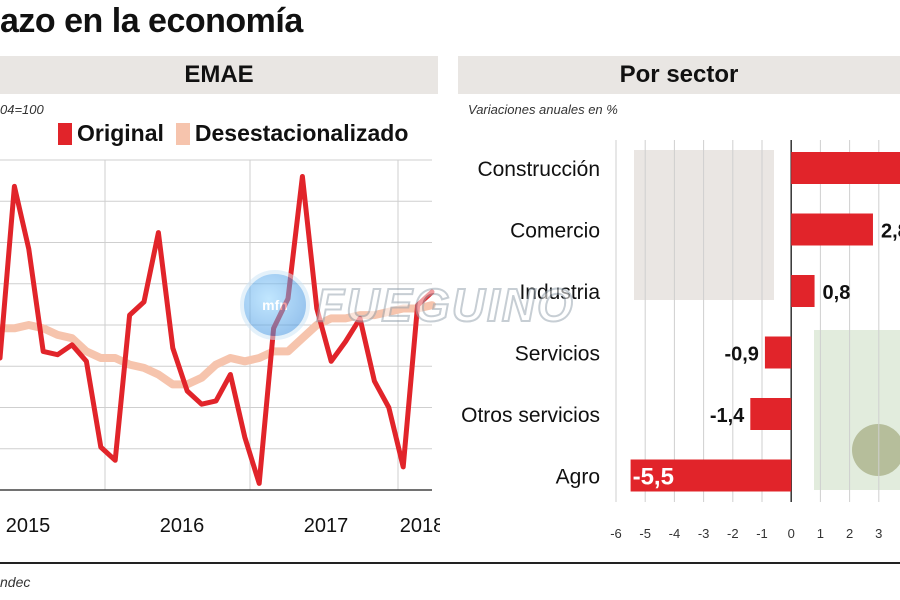 The image size is (900, 600). I want to click on legend-item-desestacionalizado: Desestacionalizado, so click(292, 133).